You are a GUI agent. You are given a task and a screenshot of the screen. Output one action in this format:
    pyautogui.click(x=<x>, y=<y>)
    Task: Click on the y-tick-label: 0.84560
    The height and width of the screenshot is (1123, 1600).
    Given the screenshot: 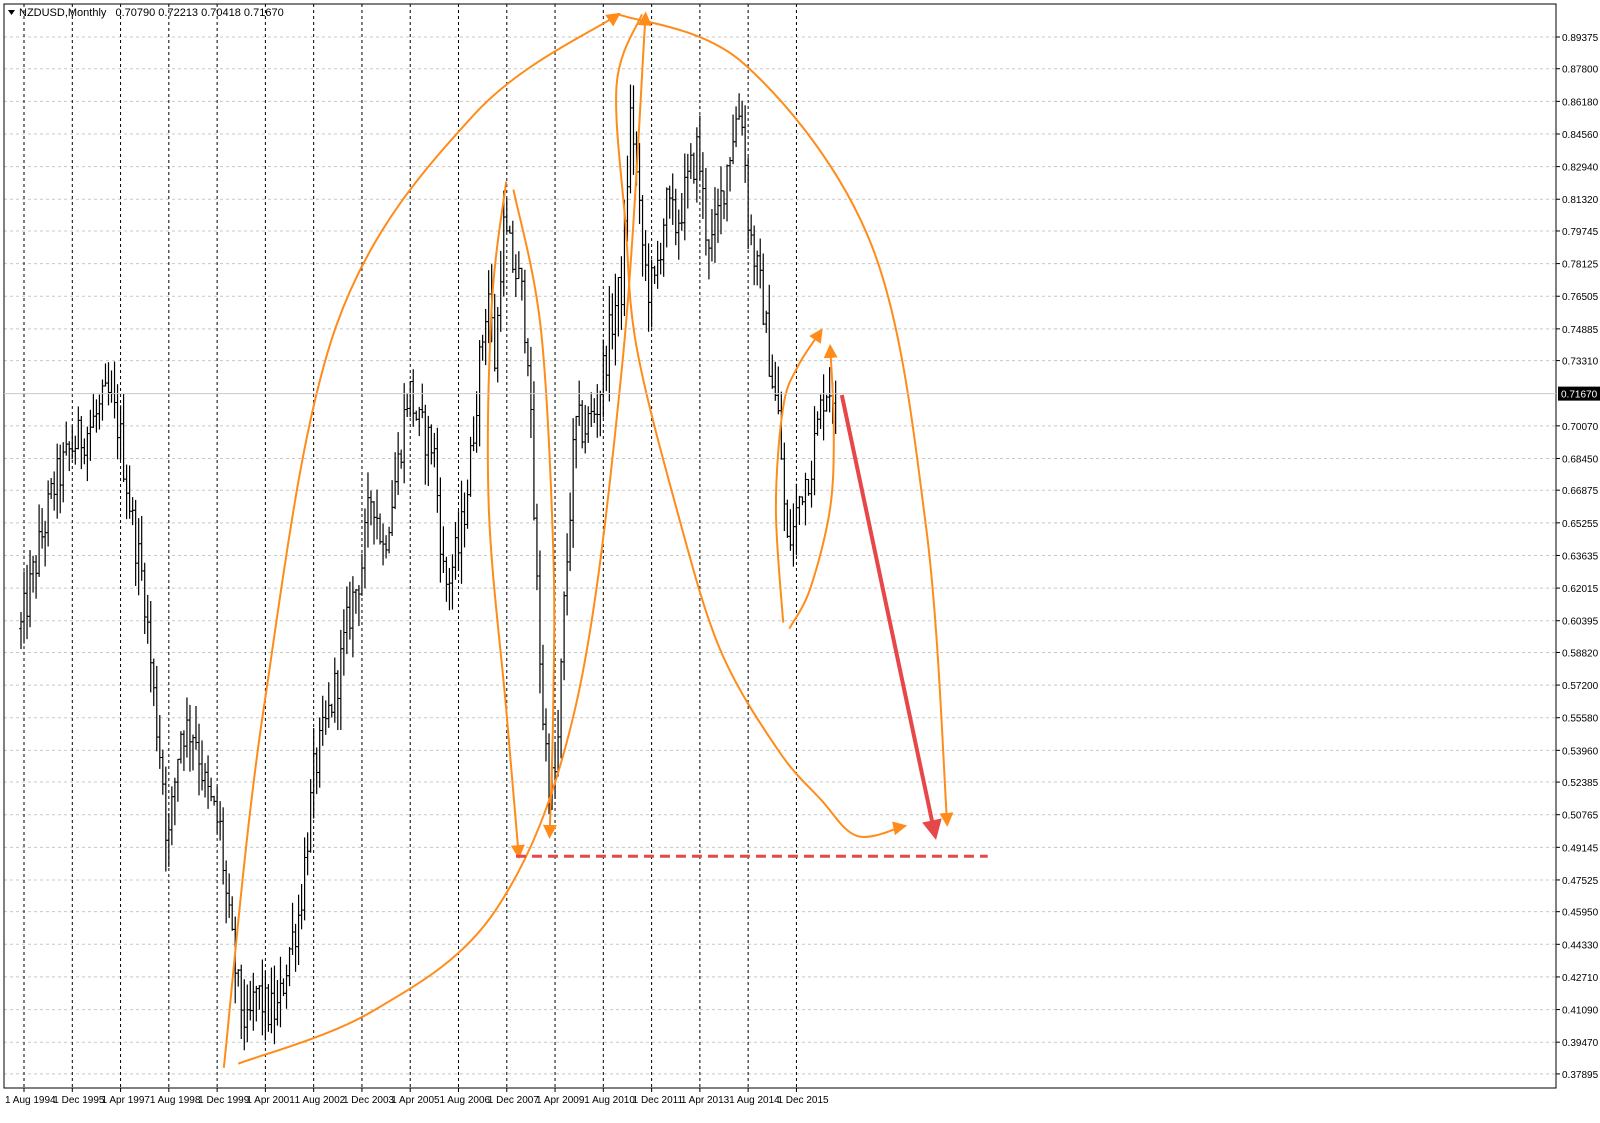 What is the action you would take?
    pyautogui.click(x=1580, y=135)
    